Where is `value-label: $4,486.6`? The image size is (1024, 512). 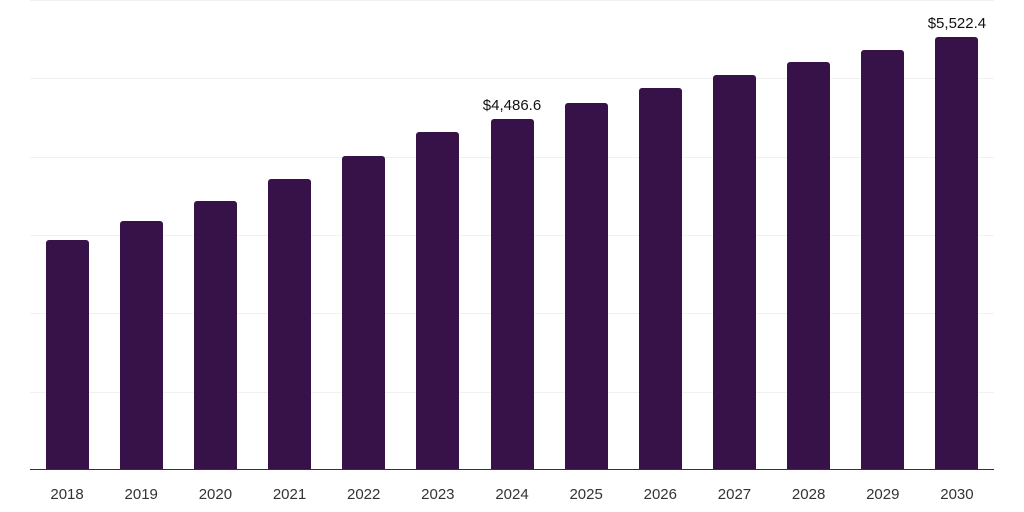
value-label: $4,486.6 is located at coordinates (512, 105).